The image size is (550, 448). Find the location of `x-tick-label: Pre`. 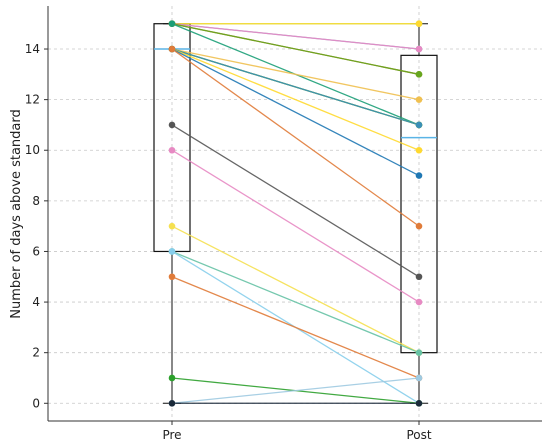

x-tick-label: Pre is located at coordinates (171, 435).